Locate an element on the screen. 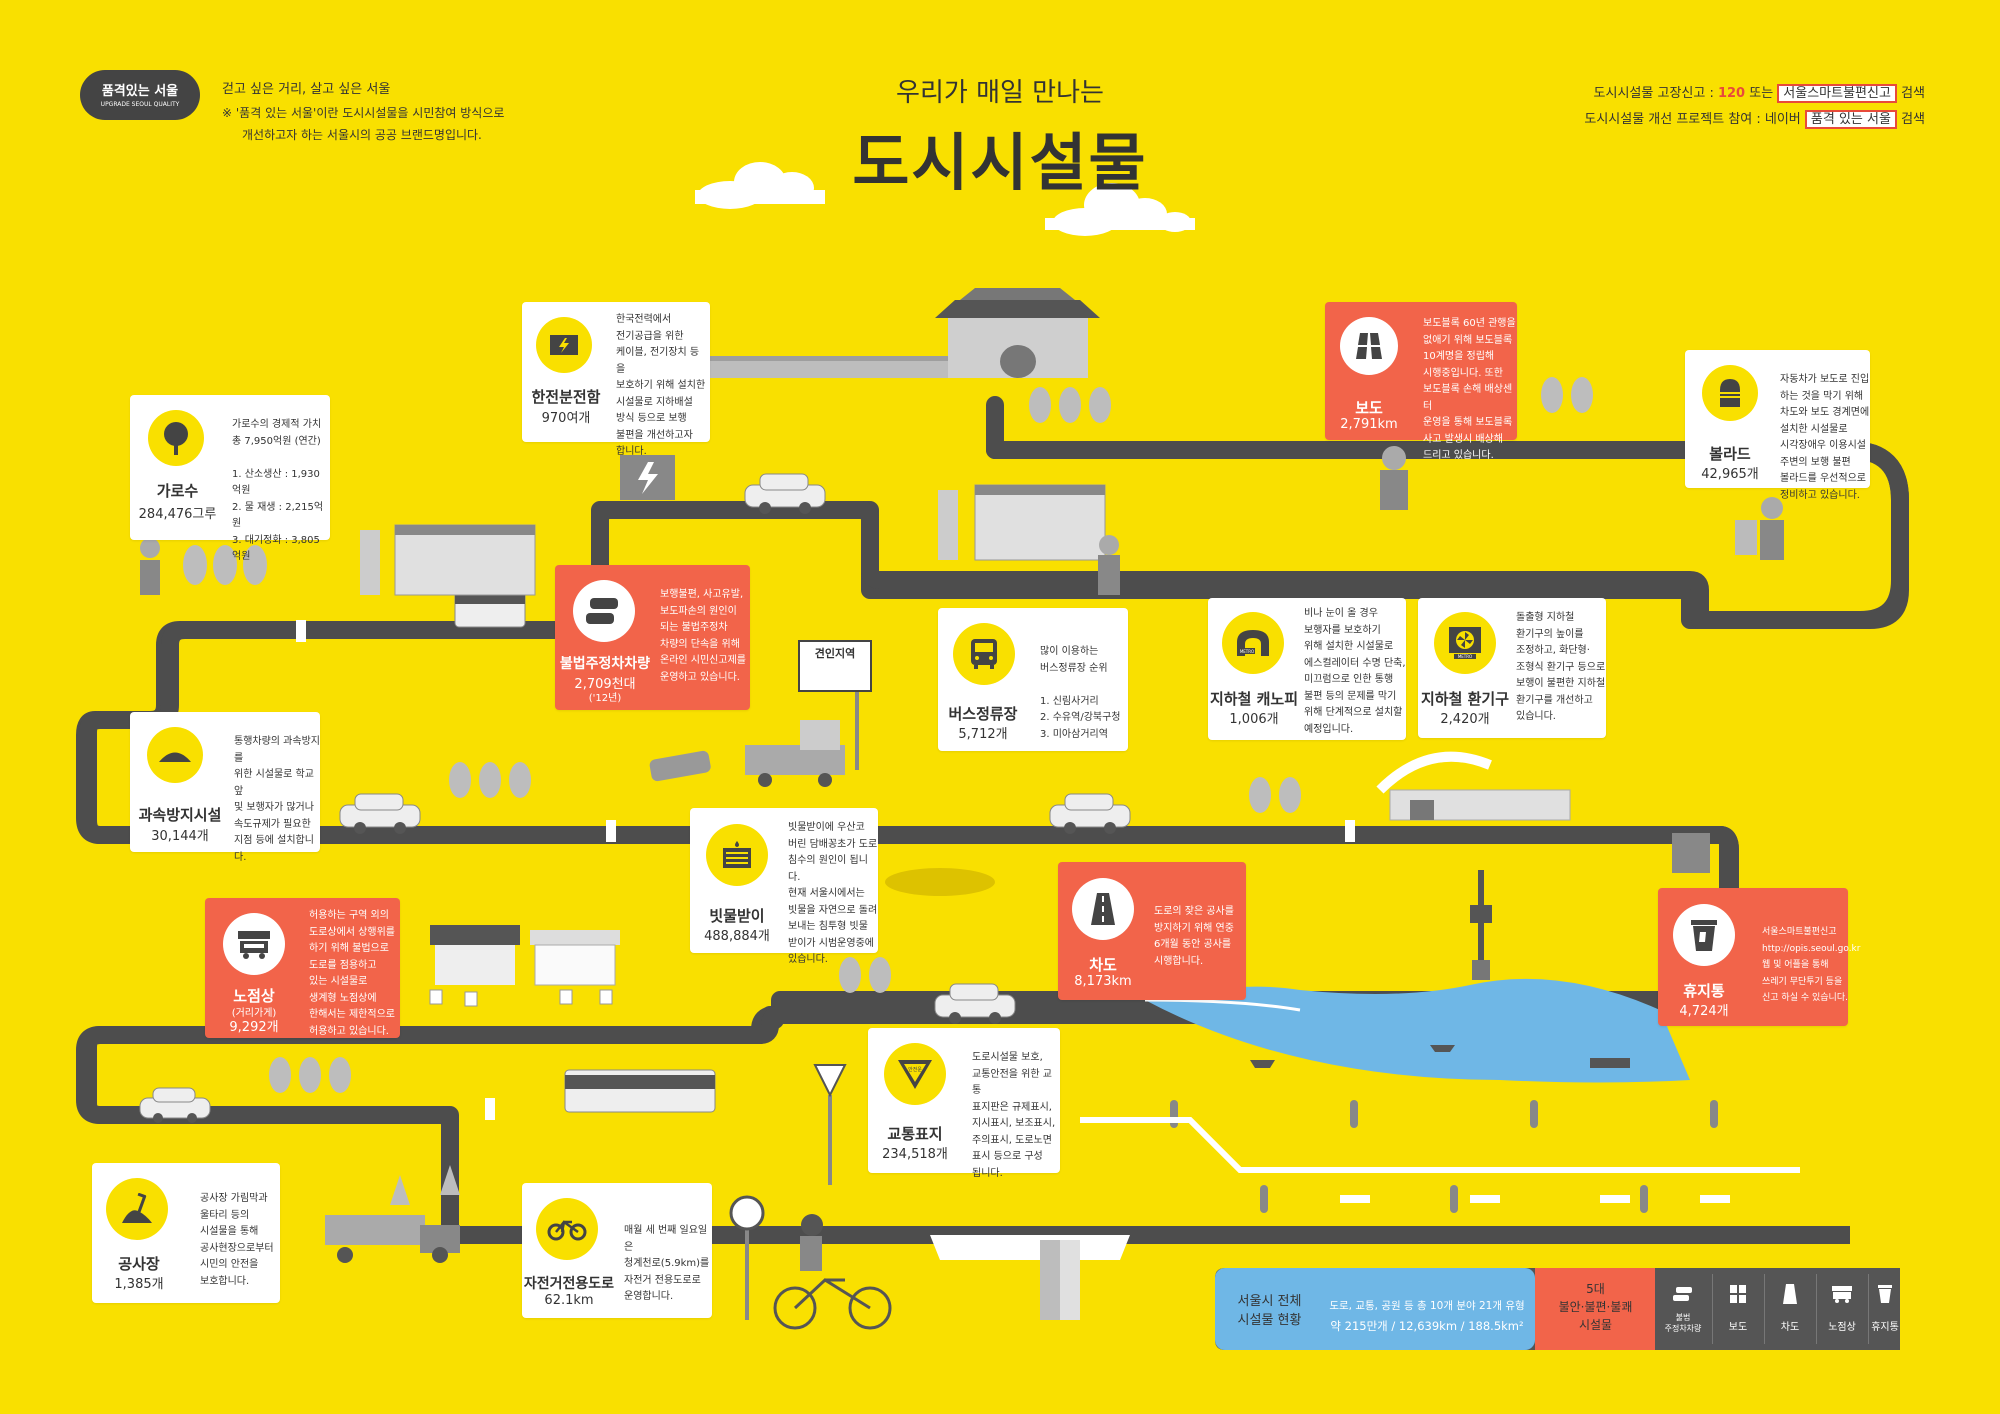 Image resolution: width=2000 pixels, height=1414 pixels. title-sub: 우리가 매일 만나는 is located at coordinates (1000, 93).